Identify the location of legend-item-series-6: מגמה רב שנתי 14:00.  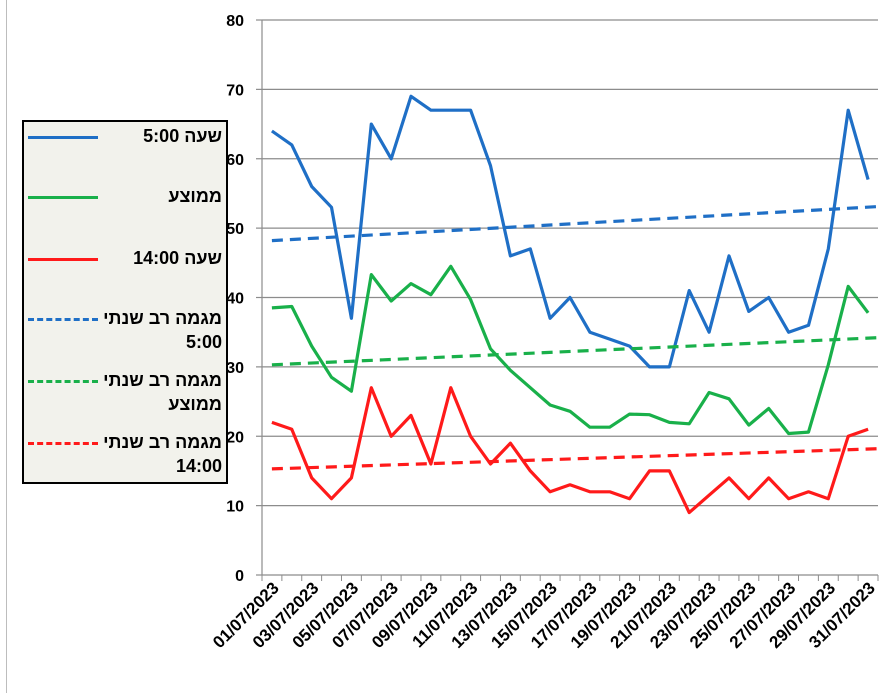
(125, 452).